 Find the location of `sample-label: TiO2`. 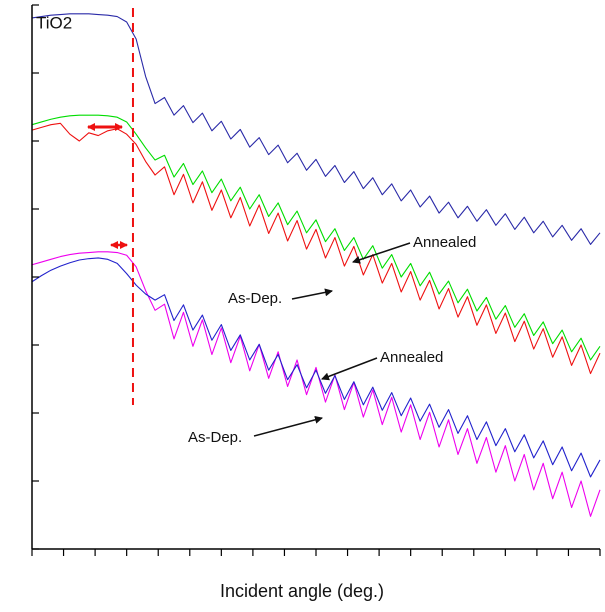

sample-label: TiO2 is located at coordinates (54, 22).